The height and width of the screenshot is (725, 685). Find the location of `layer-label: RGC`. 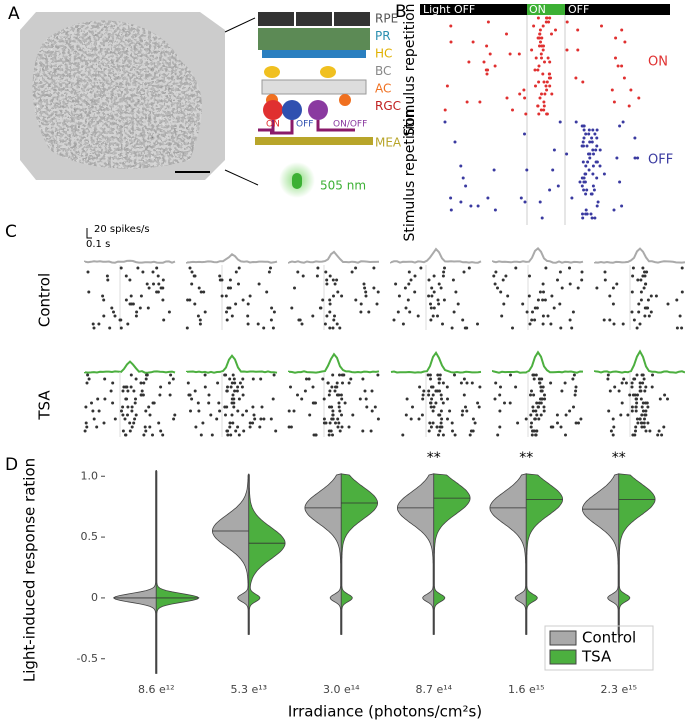

layer-label: RGC is located at coordinates (388, 106).